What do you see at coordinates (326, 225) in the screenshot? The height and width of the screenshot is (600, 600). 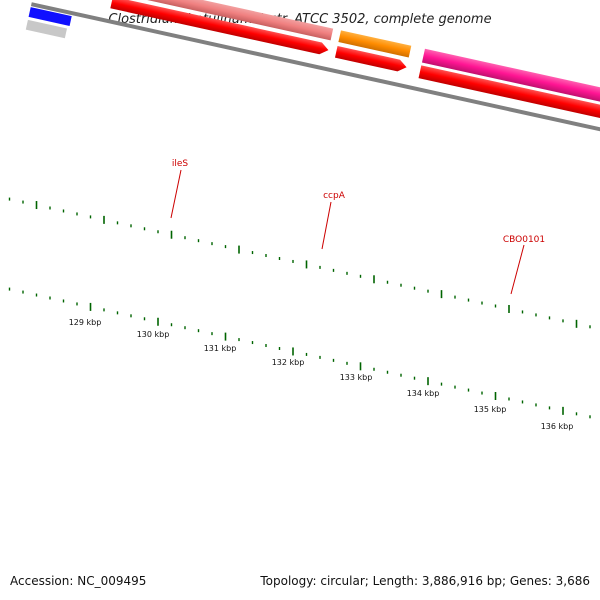 I see `label-leader-ccpA` at bounding box center [326, 225].